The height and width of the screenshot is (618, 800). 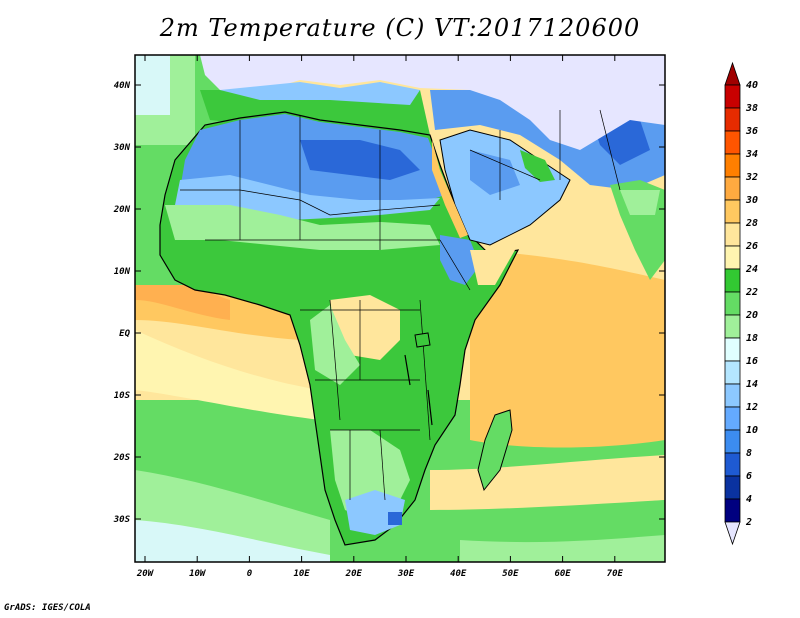 I want to click on colorbar-label: 14, so click(x=752, y=384).